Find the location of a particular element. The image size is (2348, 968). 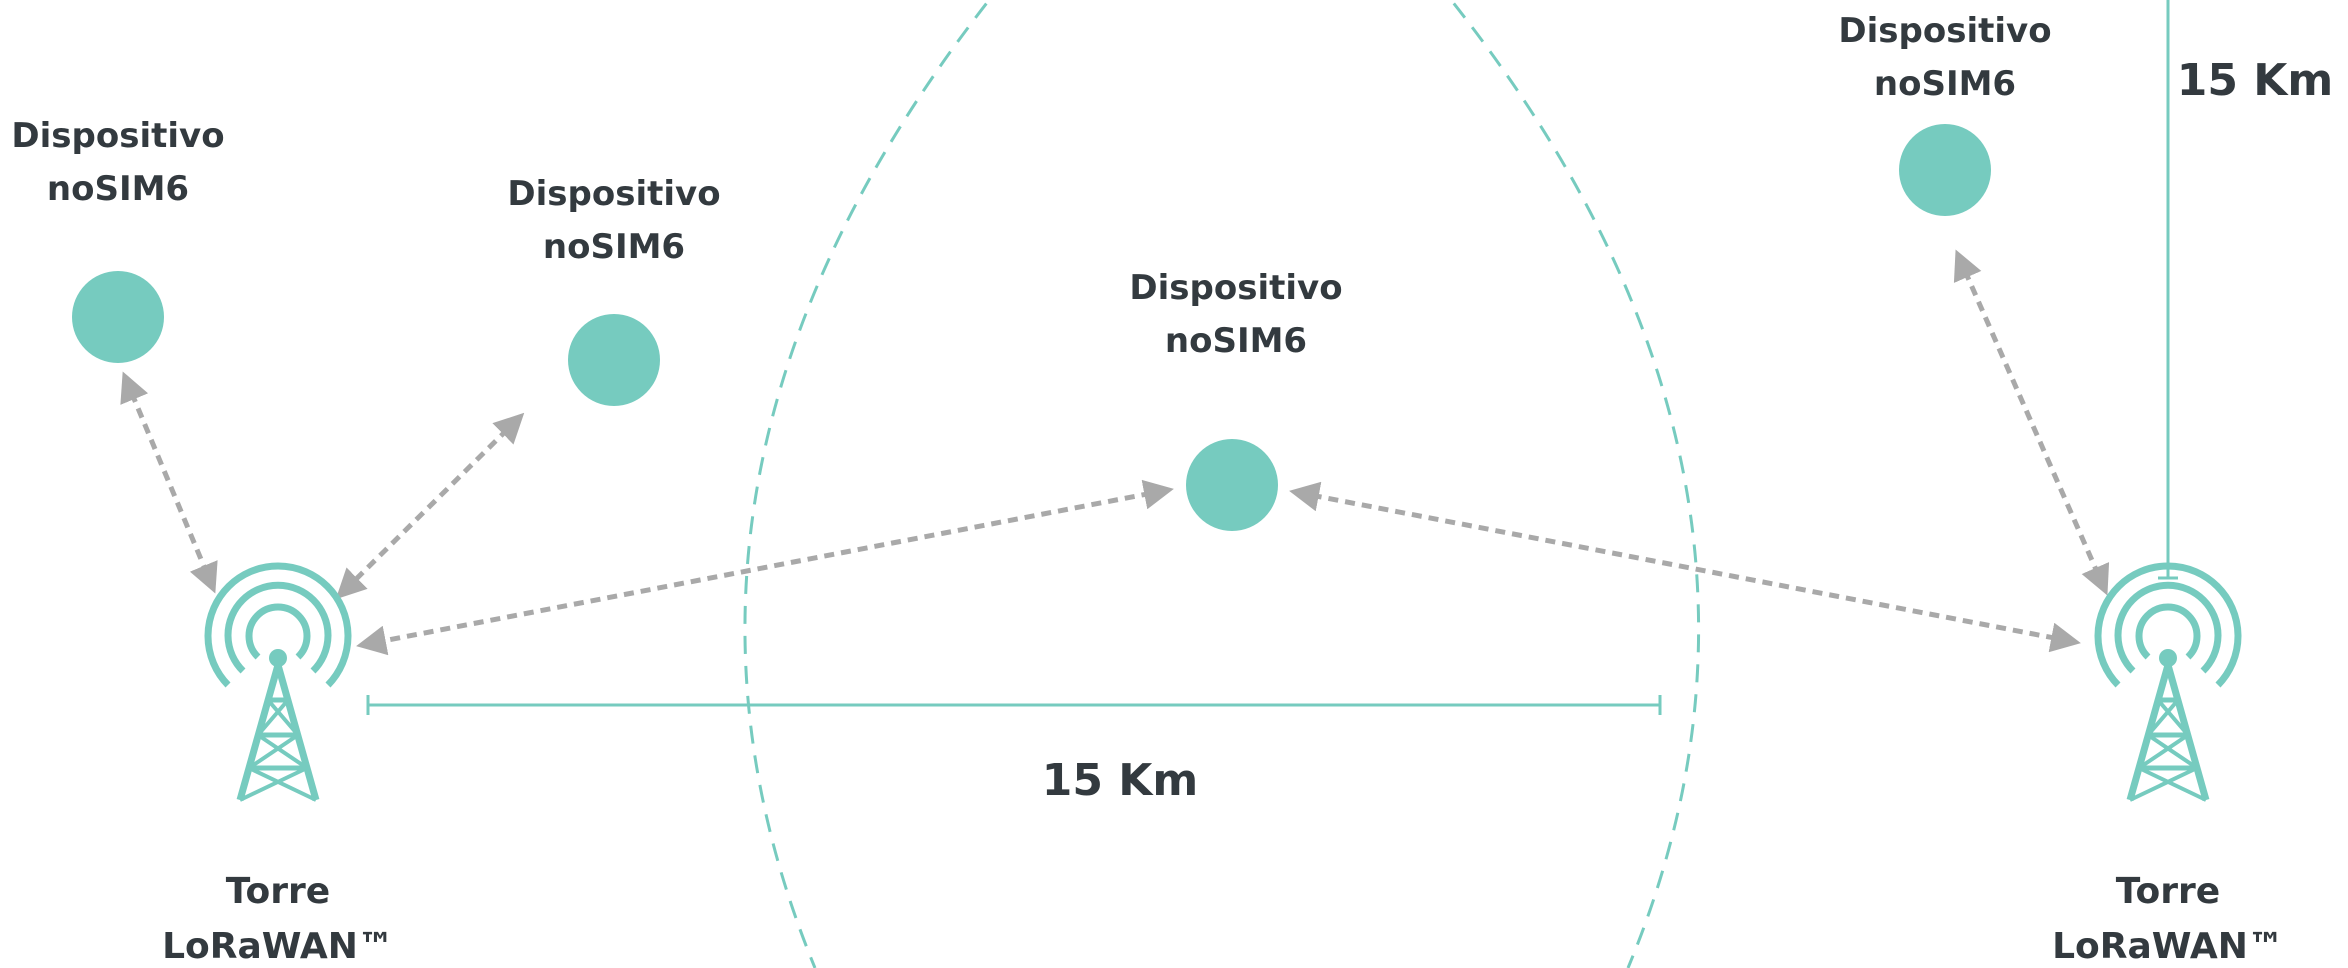

tower-left: Torre LoRaWAN™ is located at coordinates (278, 764).